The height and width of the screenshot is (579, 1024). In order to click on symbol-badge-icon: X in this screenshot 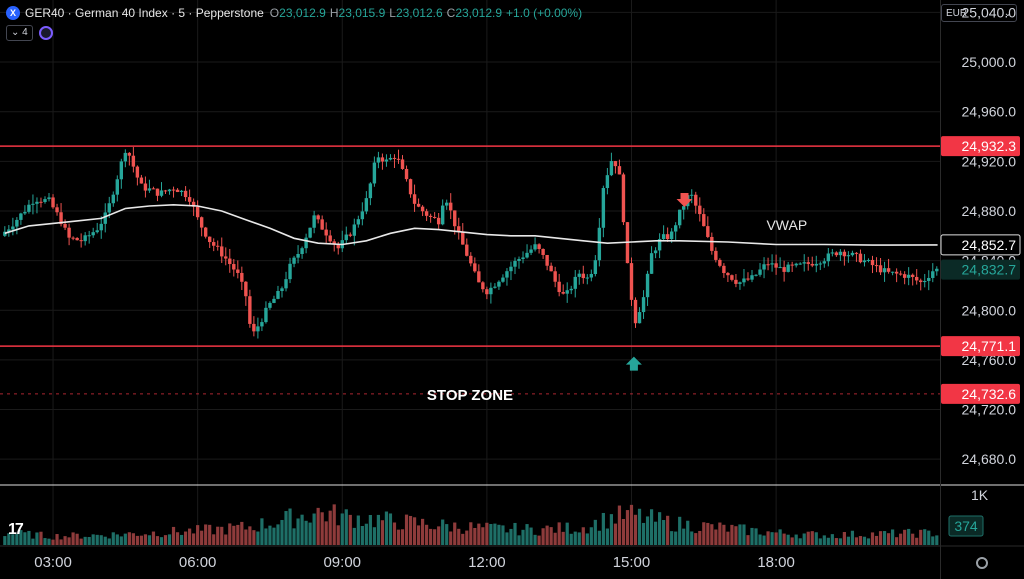, I will do `click(13, 13)`.